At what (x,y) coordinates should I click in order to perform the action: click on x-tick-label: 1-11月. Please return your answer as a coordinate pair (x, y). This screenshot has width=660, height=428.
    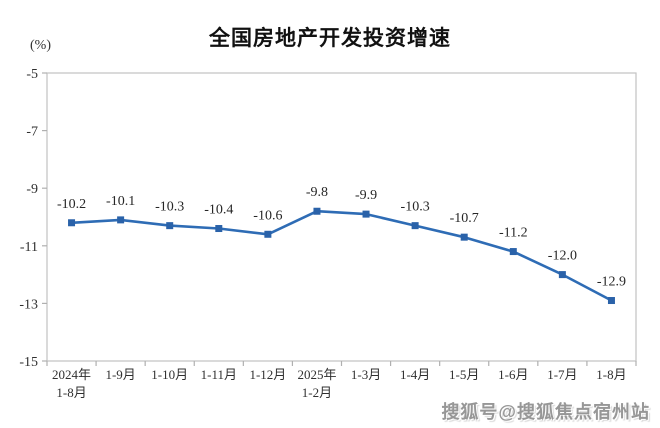
    Looking at the image, I should click on (219, 374).